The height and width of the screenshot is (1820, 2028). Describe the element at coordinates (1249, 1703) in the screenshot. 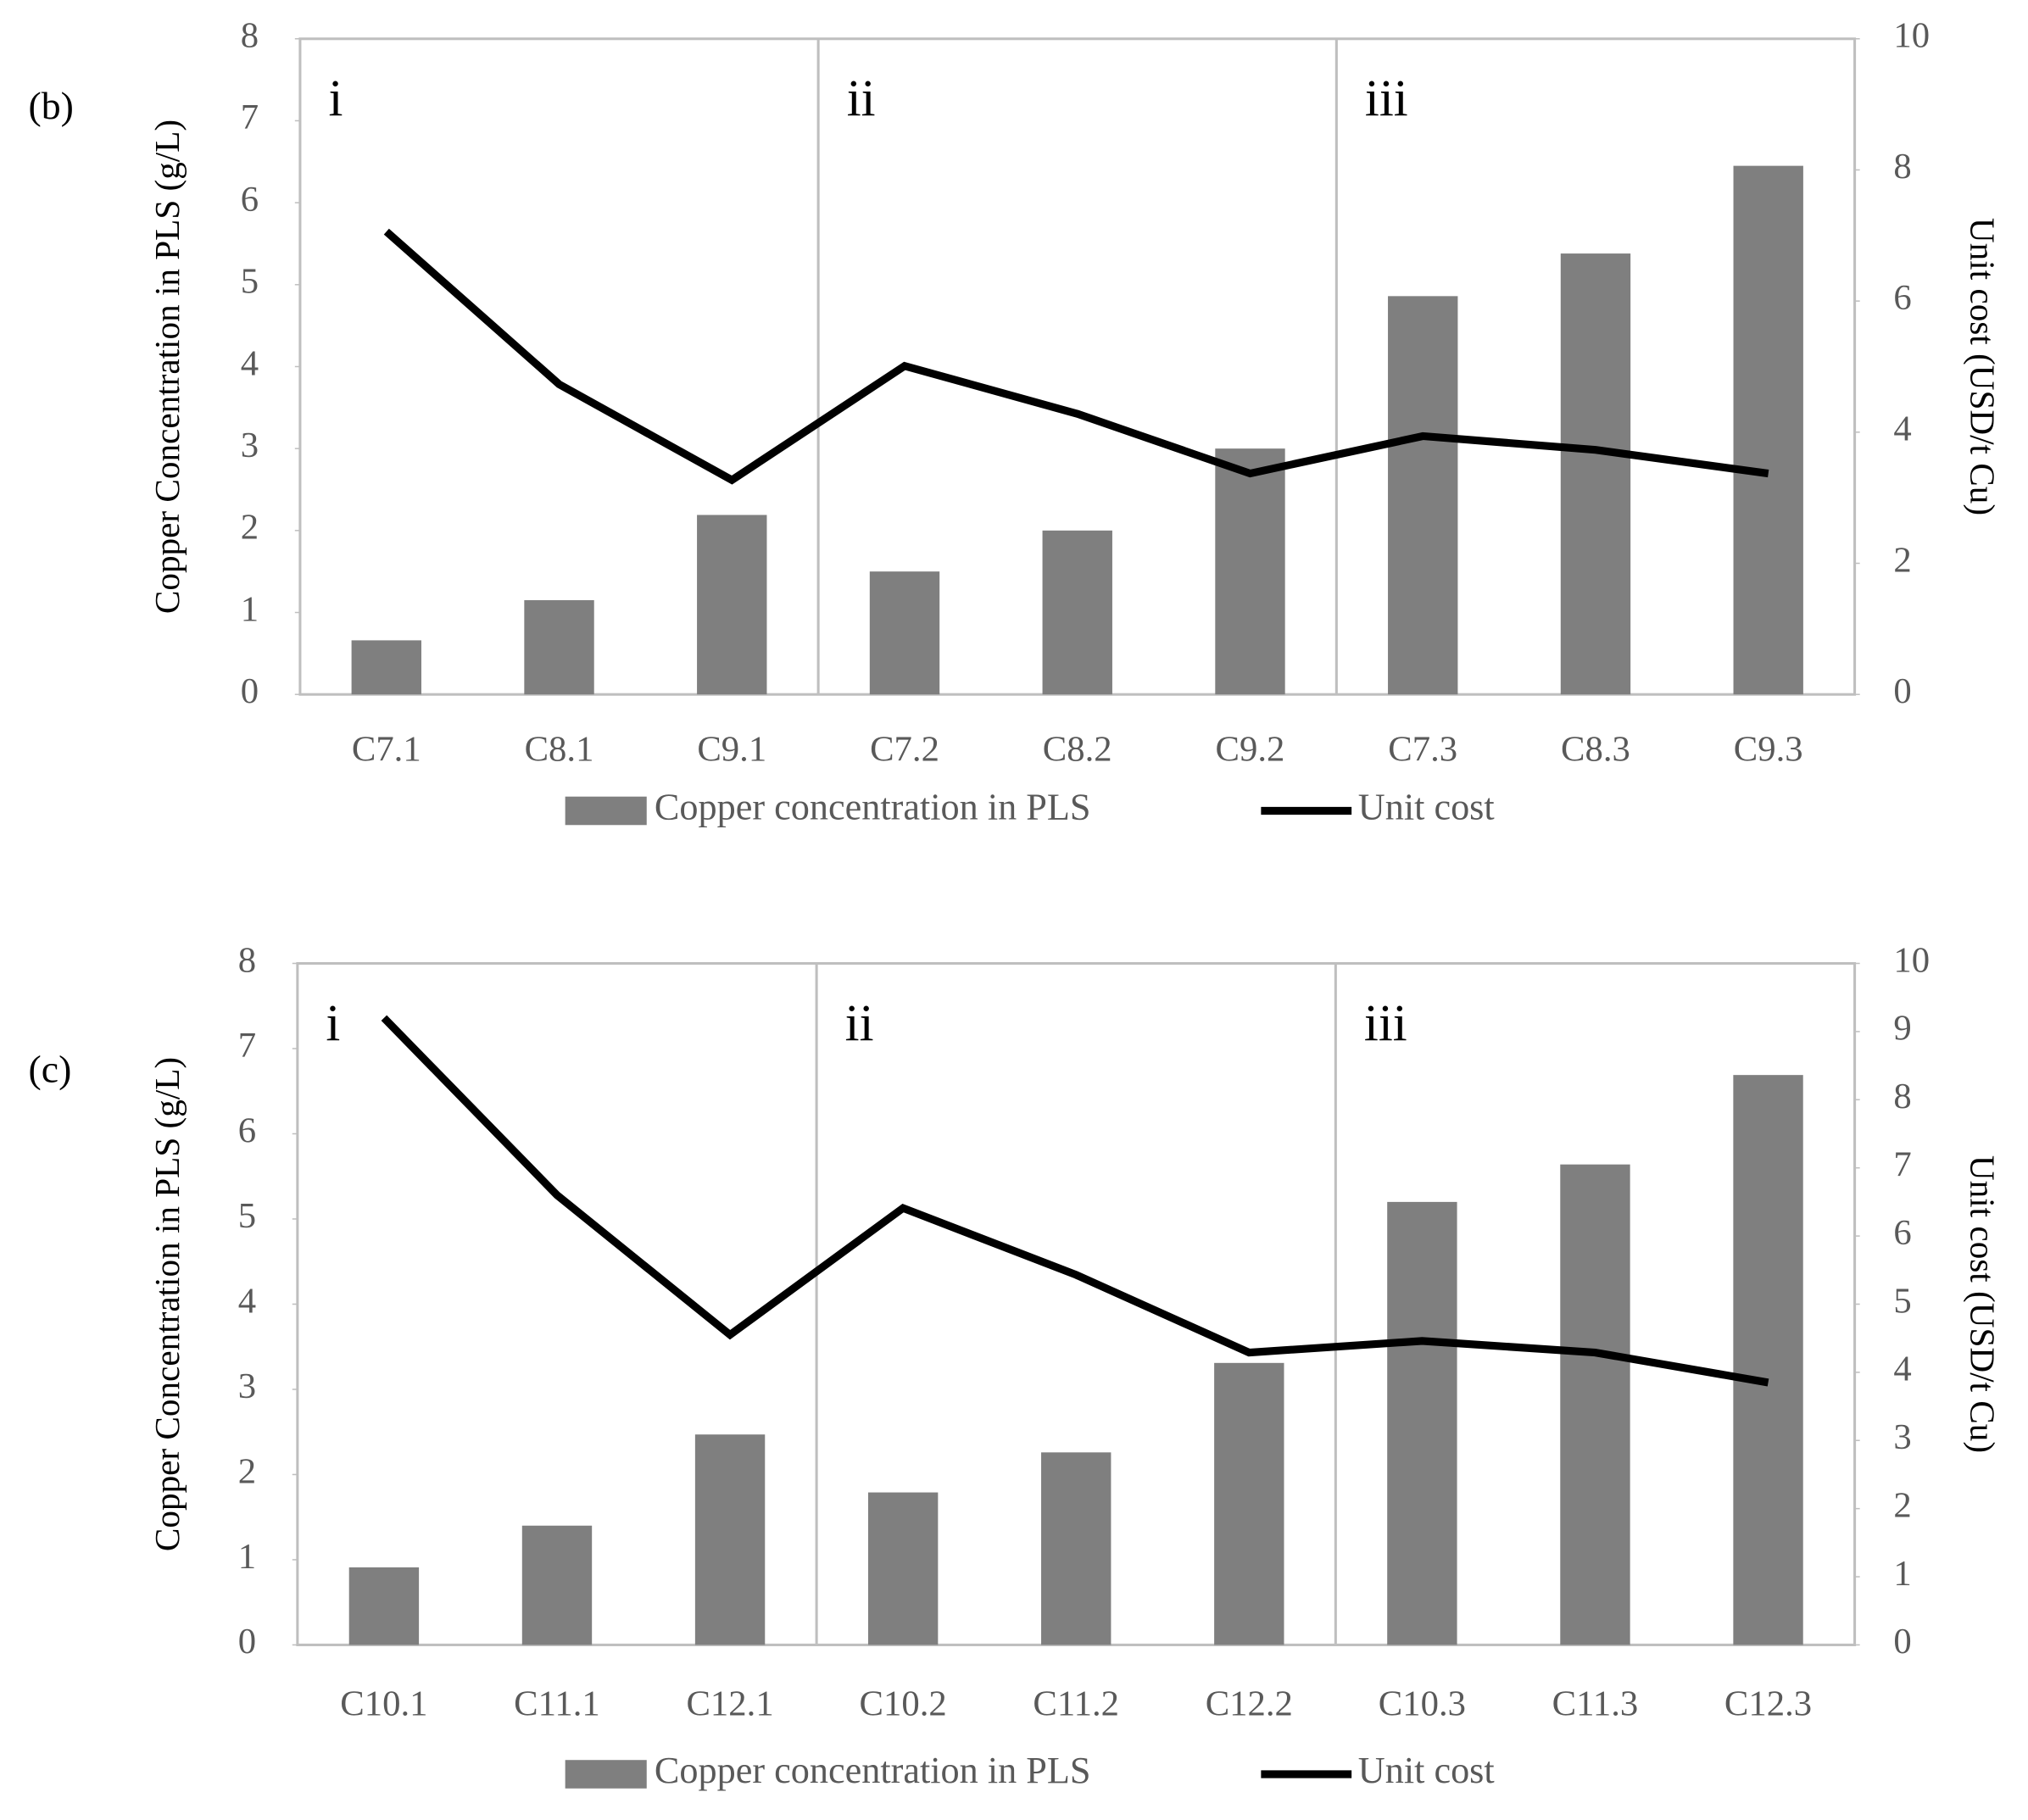

I see `x-tick-label: C12.2` at that location.